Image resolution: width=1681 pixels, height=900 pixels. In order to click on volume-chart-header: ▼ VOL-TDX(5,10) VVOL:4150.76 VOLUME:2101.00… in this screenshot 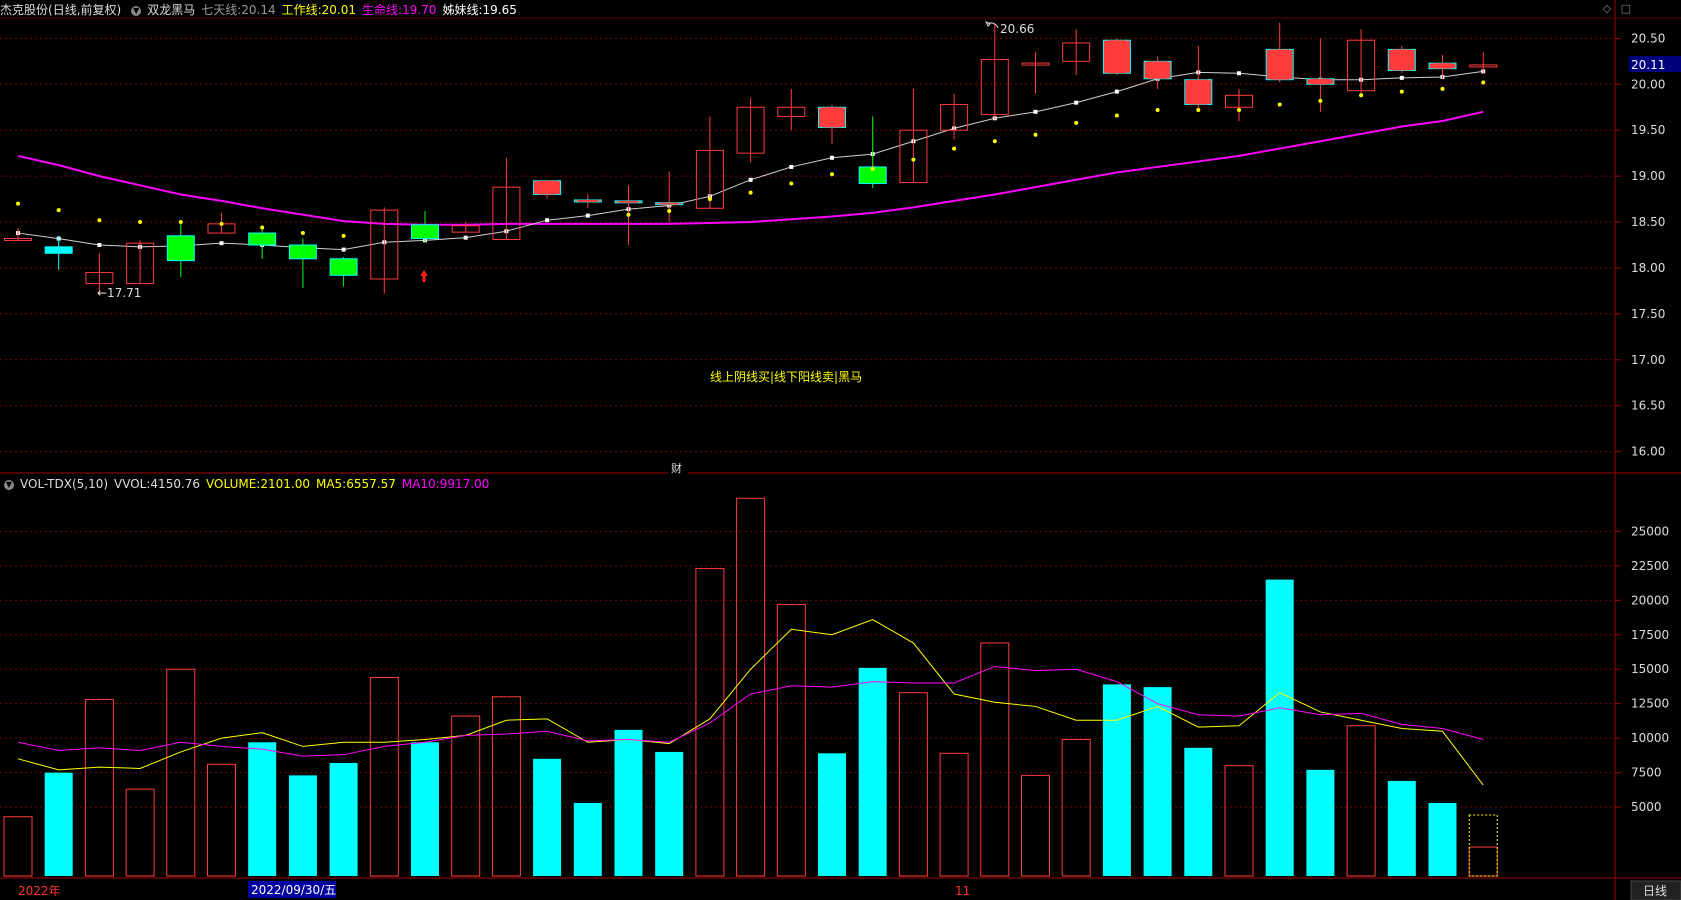, I will do `click(247, 484)`.